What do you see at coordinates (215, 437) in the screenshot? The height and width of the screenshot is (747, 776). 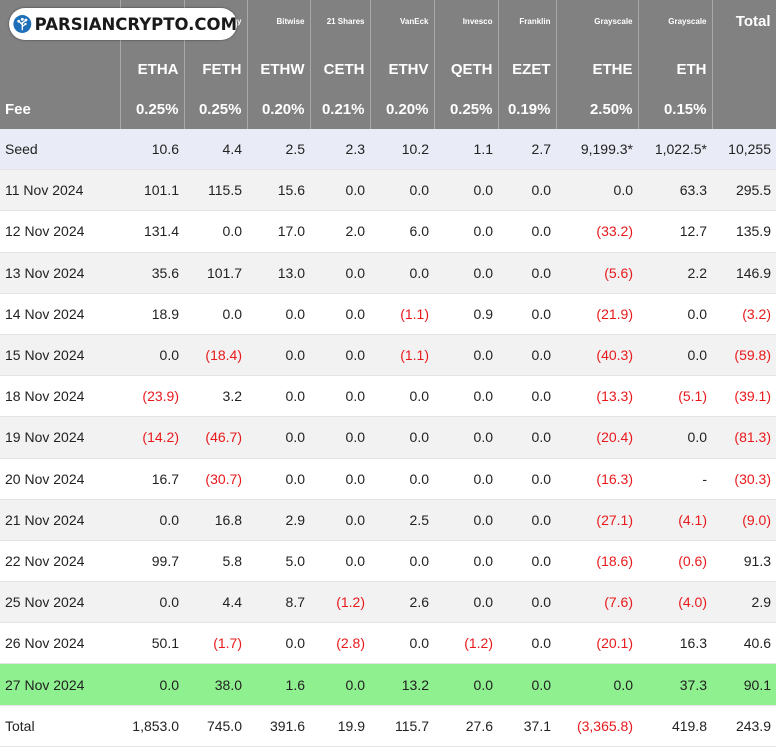 I see `flow-cell: (46.7)` at bounding box center [215, 437].